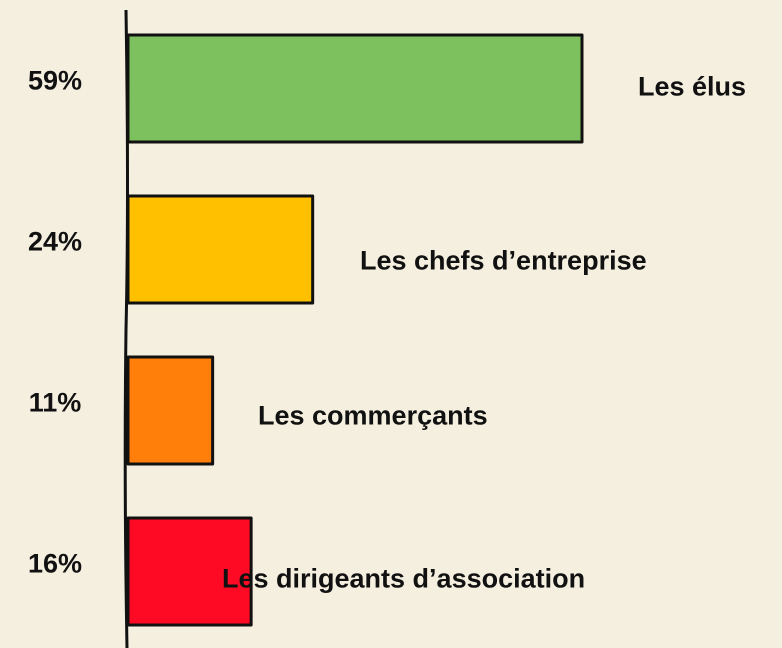 The image size is (782, 648). I want to click on axis-line, so click(126, 328).